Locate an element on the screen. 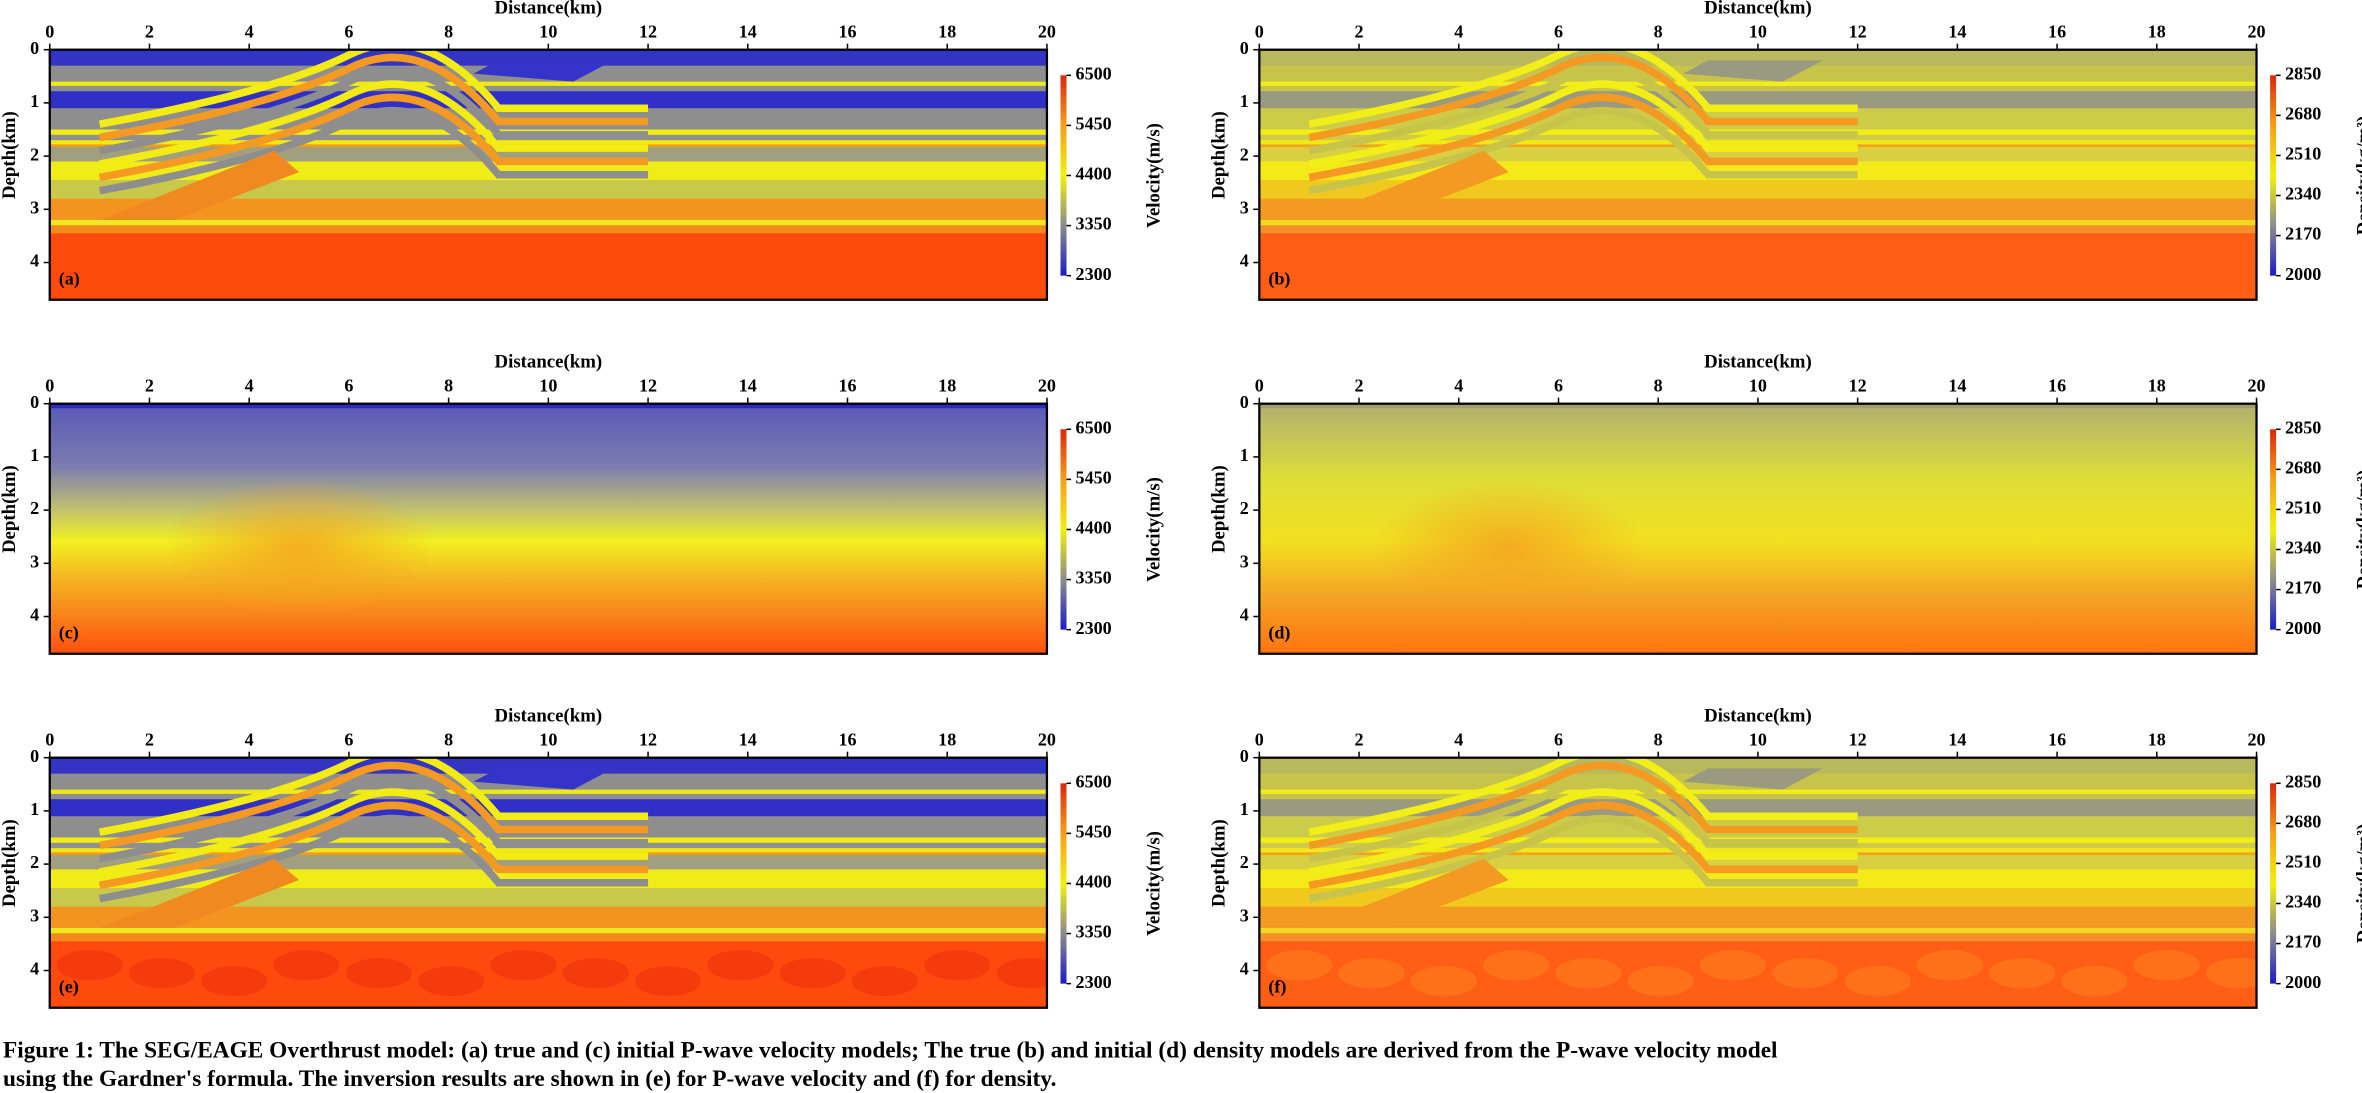 This screenshot has width=2362, height=1093. colorbar-tick-label: 2300 is located at coordinates (1094, 274).